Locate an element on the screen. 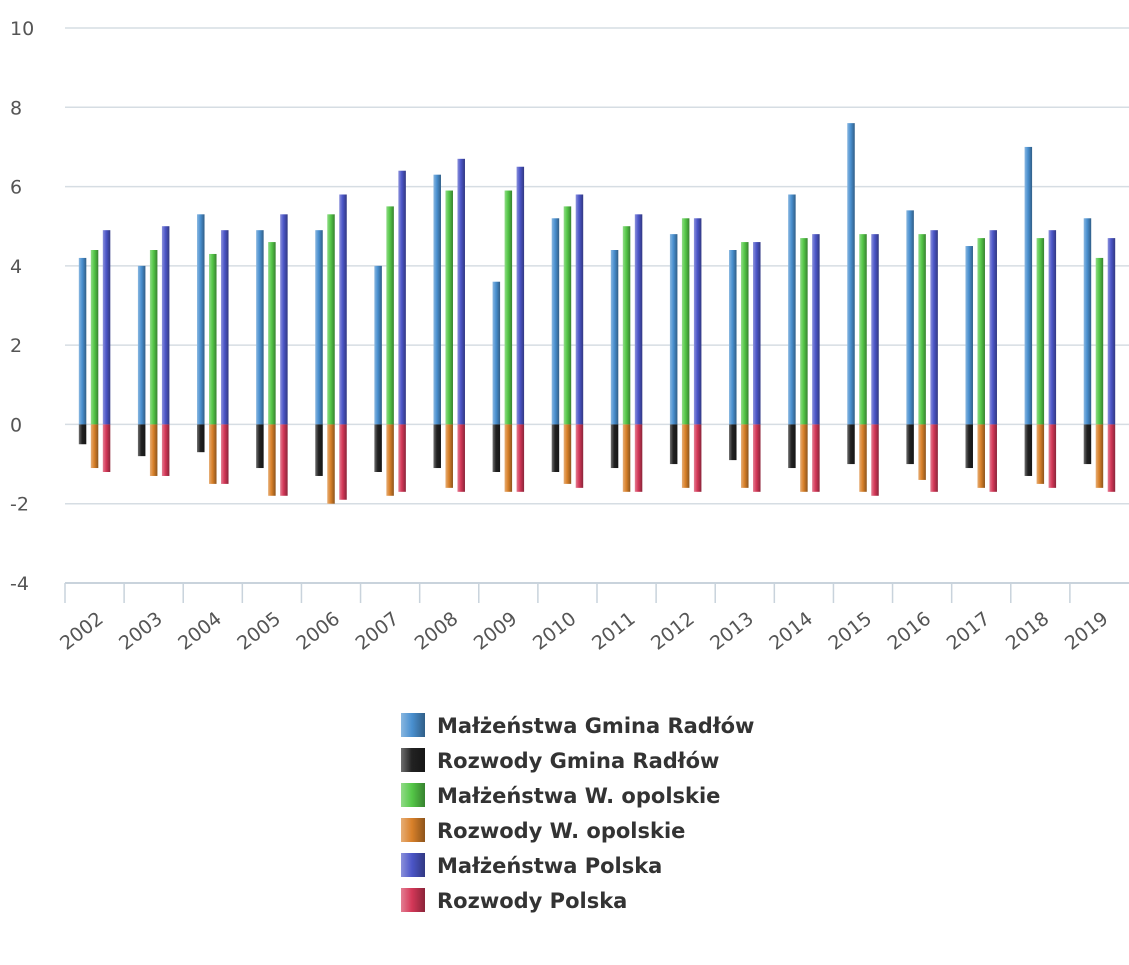  legend-label: Rozwody Gmina Radłów is located at coordinates (578, 761).